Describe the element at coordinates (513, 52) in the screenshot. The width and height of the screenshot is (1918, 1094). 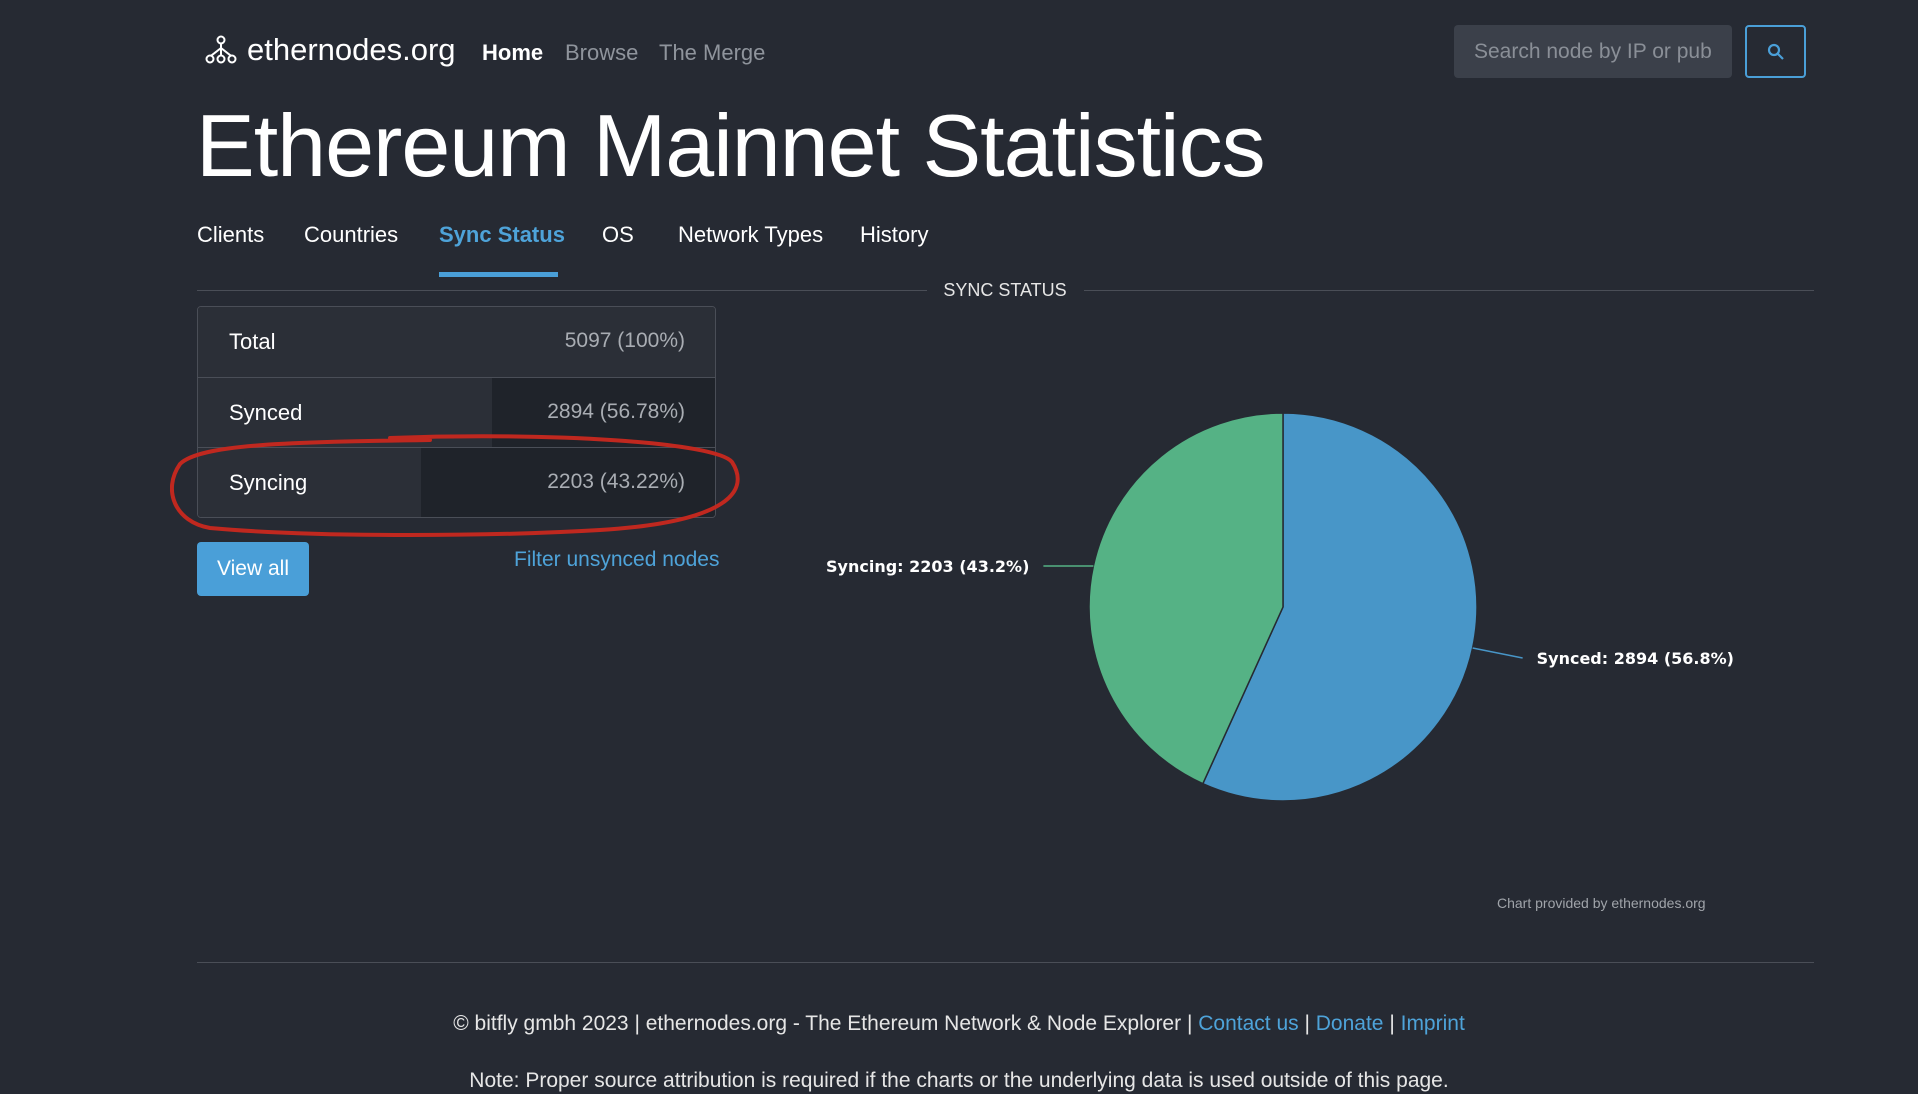
I see `nav-home-link: Home` at that location.